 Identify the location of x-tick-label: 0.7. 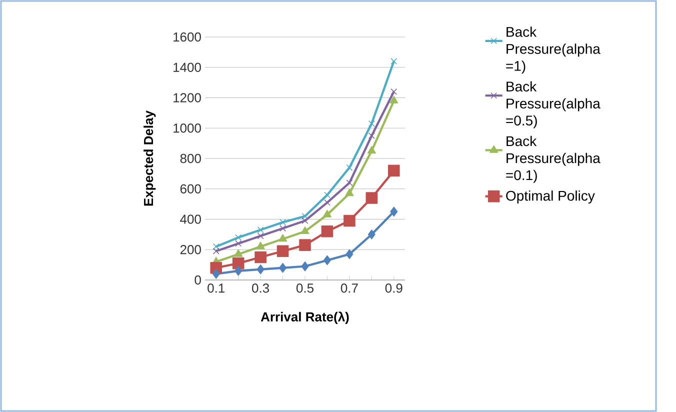
(349, 288).